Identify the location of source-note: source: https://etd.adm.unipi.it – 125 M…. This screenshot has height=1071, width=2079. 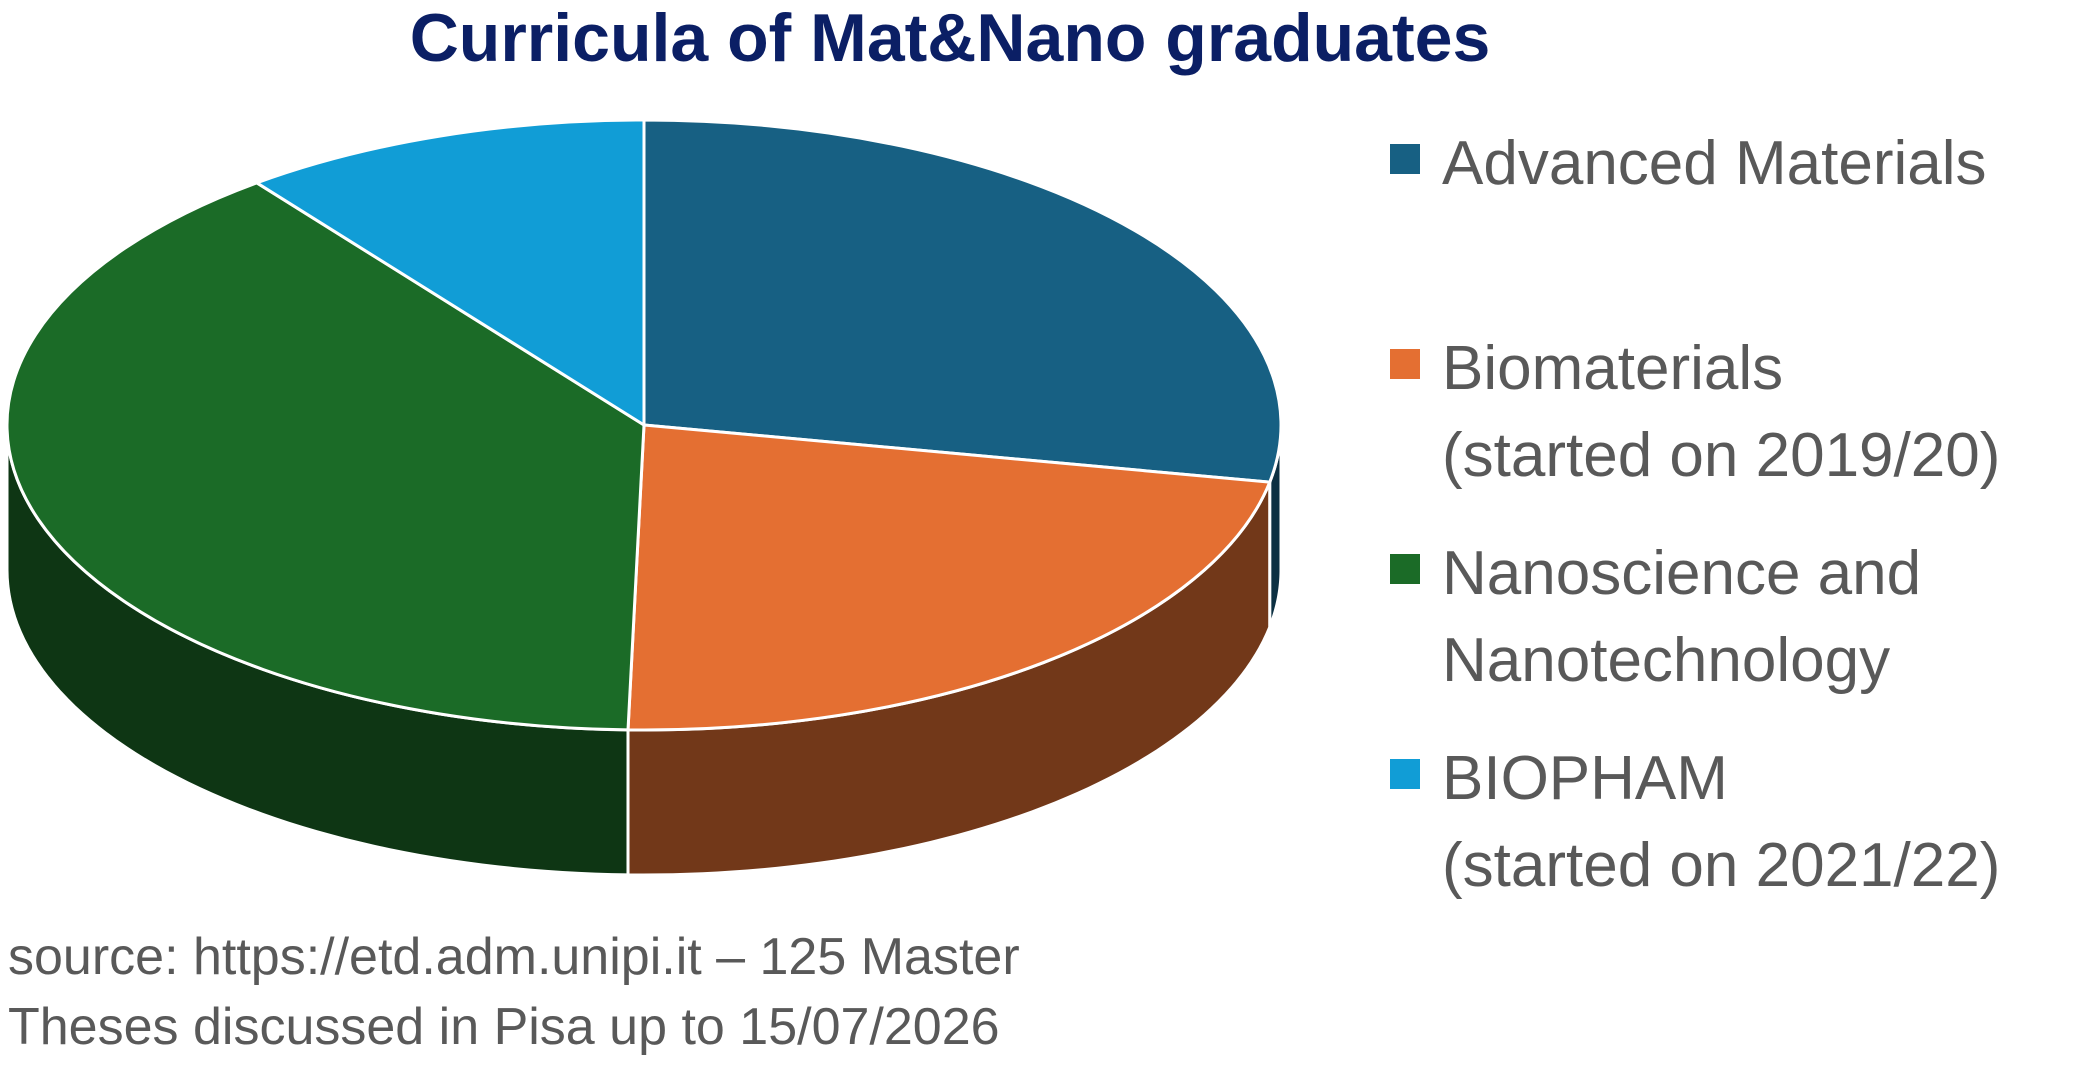
(514, 992).